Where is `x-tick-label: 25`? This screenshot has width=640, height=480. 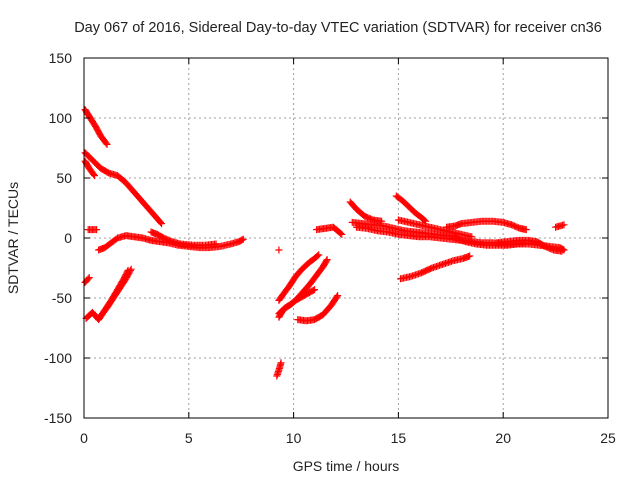 x-tick-label: 25 is located at coordinates (608, 438).